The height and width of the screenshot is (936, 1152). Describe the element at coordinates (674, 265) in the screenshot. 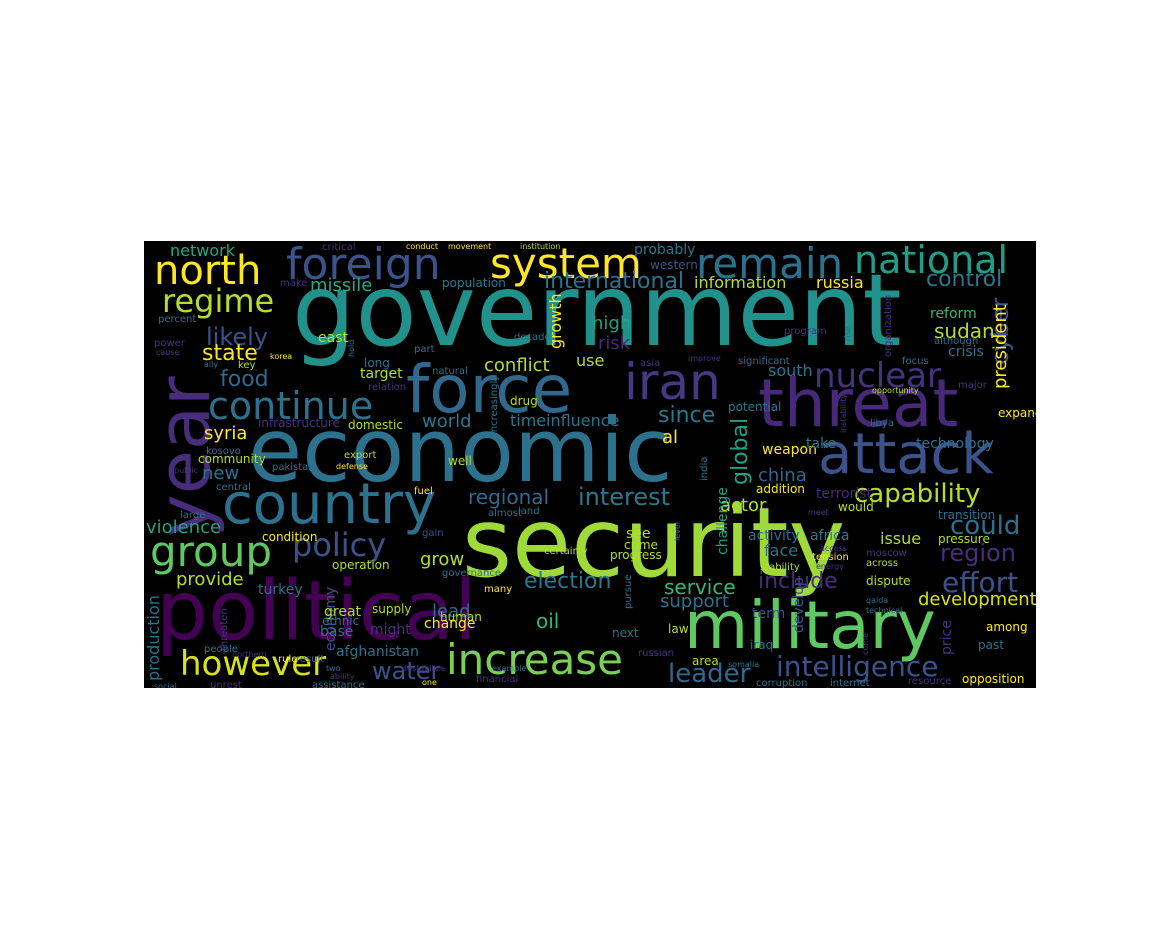

I see `word-western: western` at that location.